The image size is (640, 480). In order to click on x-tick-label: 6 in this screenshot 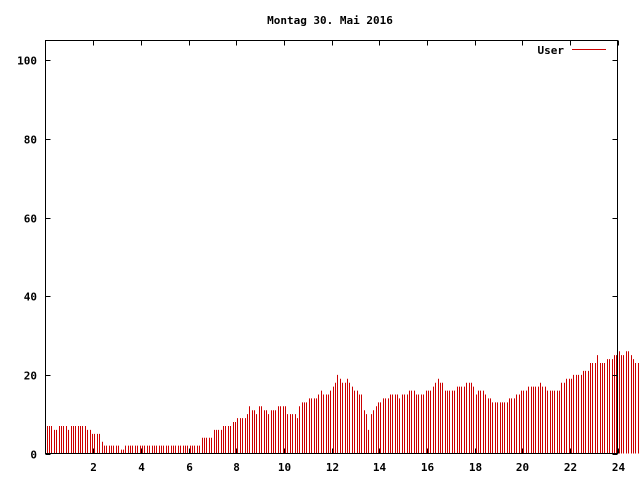, I will do `click(189, 467)`.